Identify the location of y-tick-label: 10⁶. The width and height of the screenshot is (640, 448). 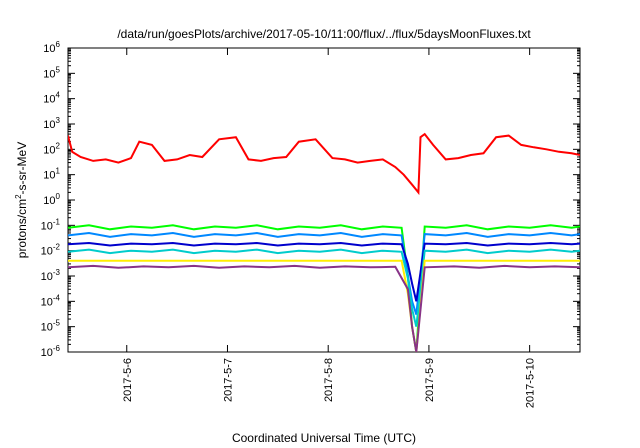
(51, 47).